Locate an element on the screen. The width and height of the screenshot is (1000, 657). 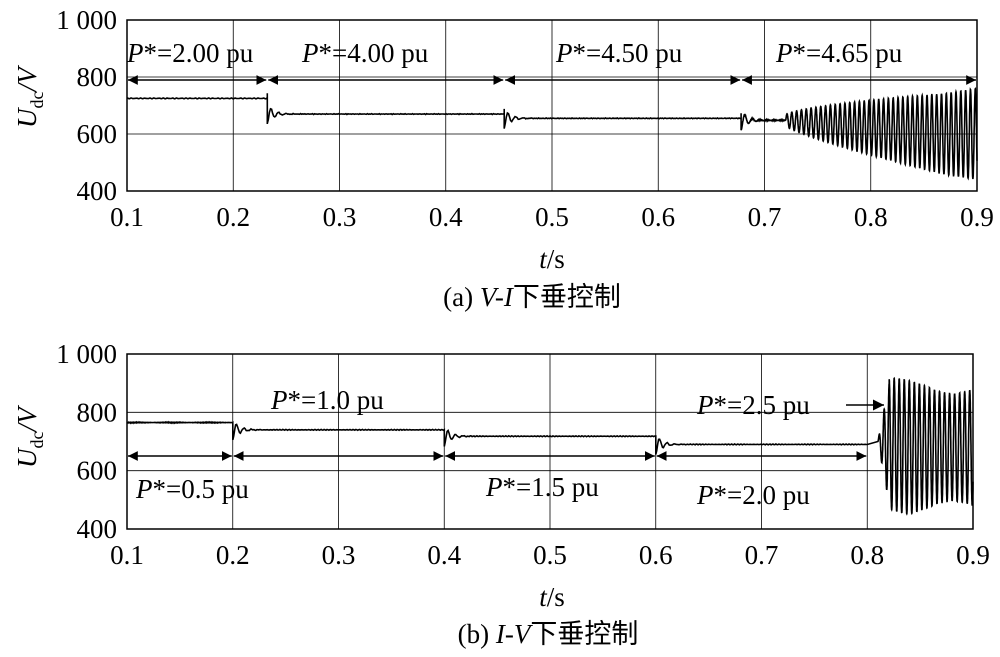
y-tick-labels-b: 400 600 800 1 000 is located at coordinates (86, 441).